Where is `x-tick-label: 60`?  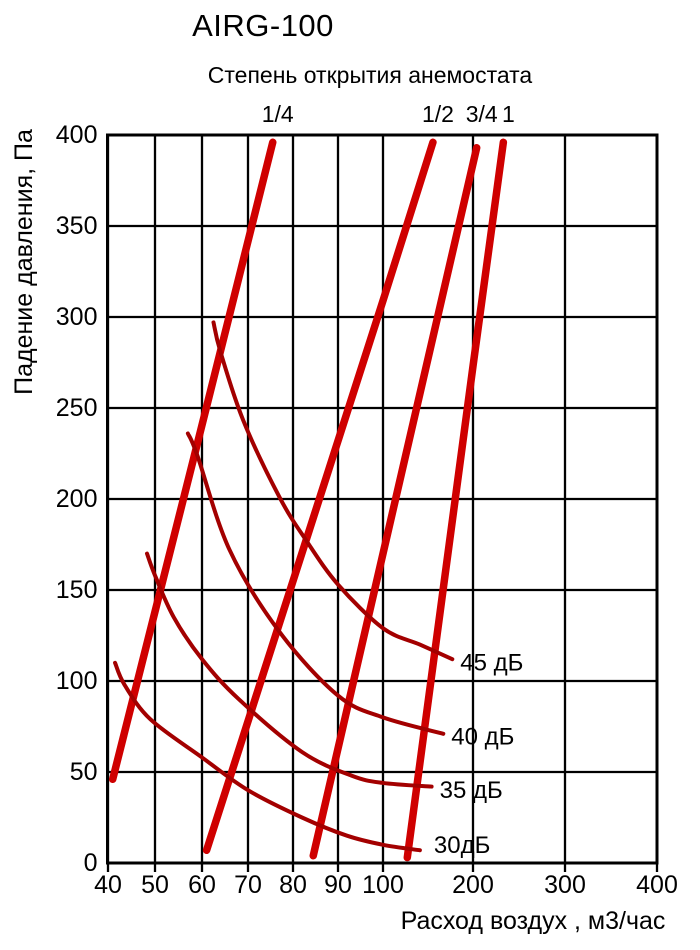 x-tick-label: 60 is located at coordinates (202, 885).